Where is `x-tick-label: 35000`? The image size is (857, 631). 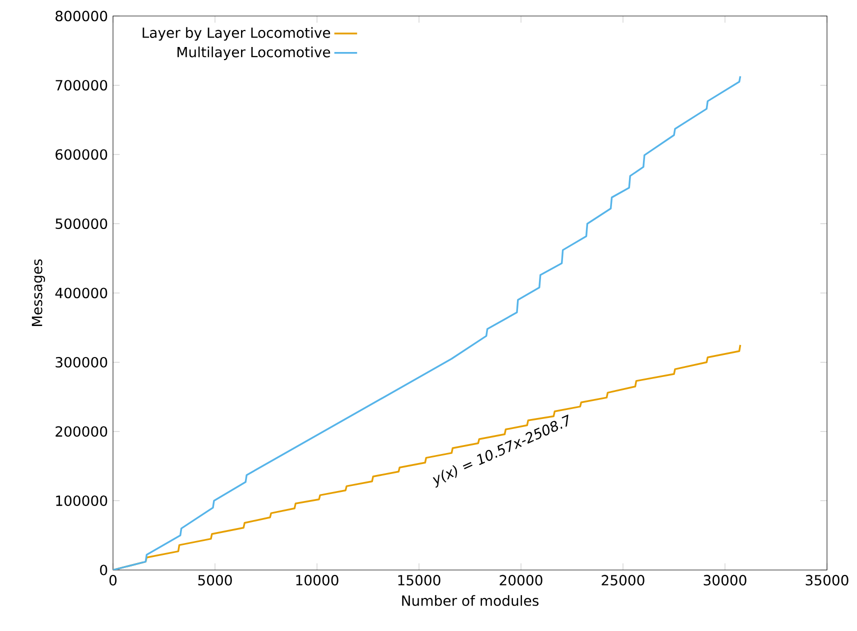
x-tick-label: 35000 is located at coordinates (827, 580).